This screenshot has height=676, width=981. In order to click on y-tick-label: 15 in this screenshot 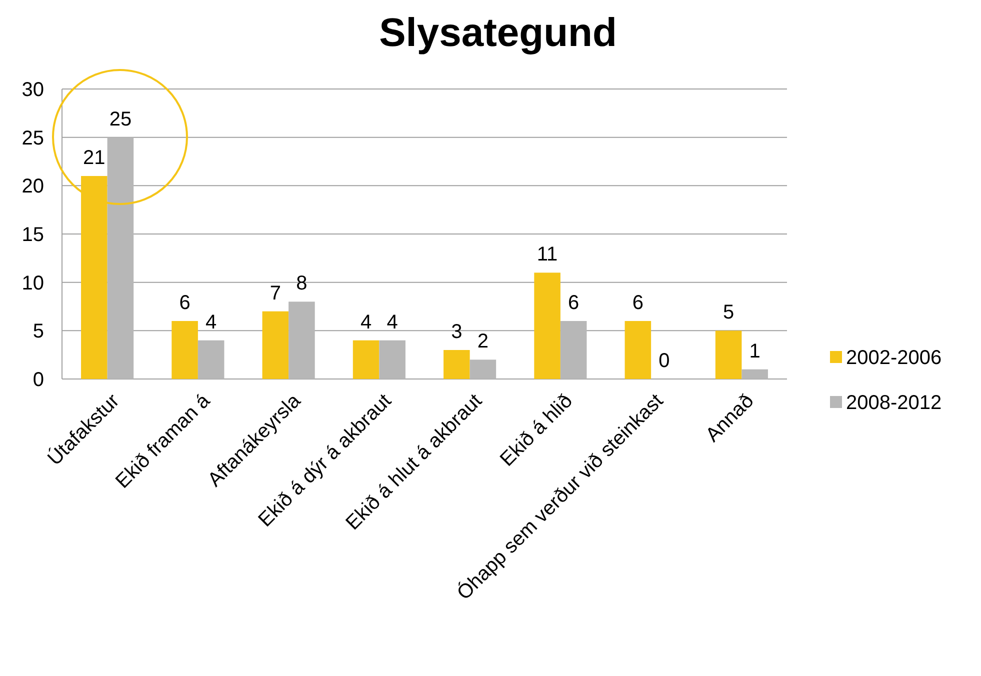, I will do `click(33, 235)`.